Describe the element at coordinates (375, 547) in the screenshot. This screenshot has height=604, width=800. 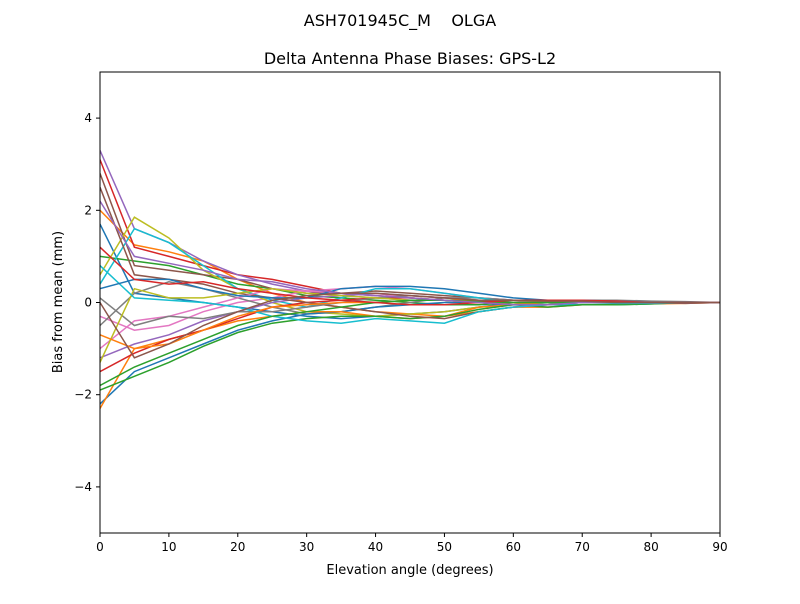
I see `x-tick-label: 40` at that location.